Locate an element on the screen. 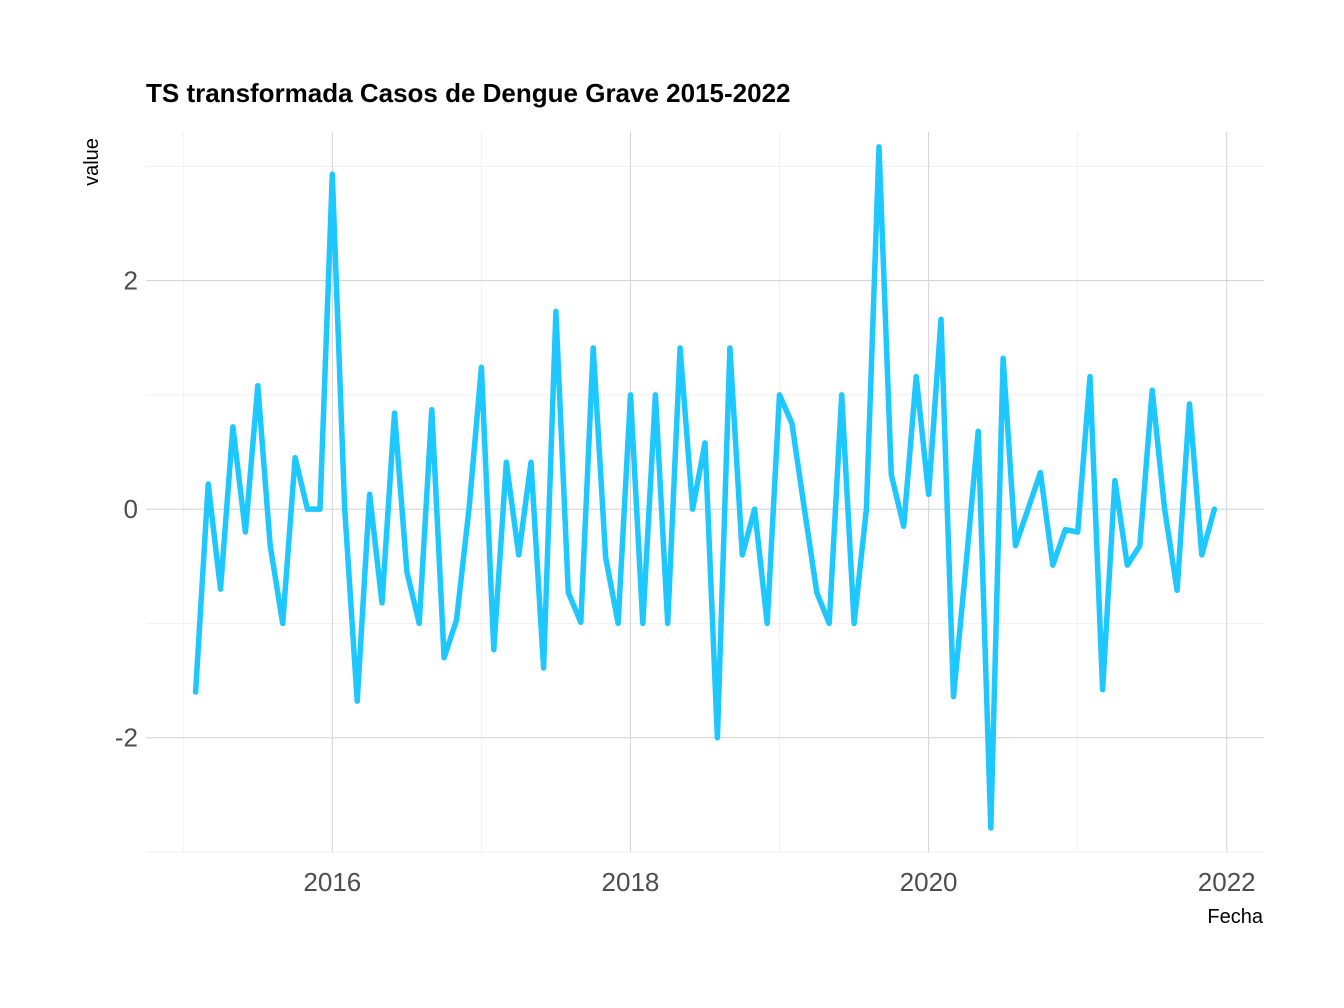 This screenshot has width=1344, height=1008. x-tick-label: 2022 is located at coordinates (1227, 882).